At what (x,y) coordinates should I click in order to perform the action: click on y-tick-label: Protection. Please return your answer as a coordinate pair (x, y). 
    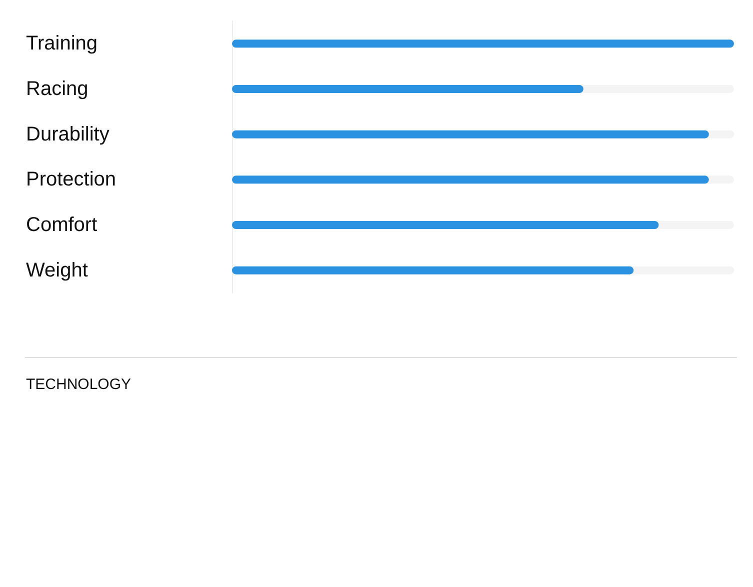
    Looking at the image, I should click on (71, 179).